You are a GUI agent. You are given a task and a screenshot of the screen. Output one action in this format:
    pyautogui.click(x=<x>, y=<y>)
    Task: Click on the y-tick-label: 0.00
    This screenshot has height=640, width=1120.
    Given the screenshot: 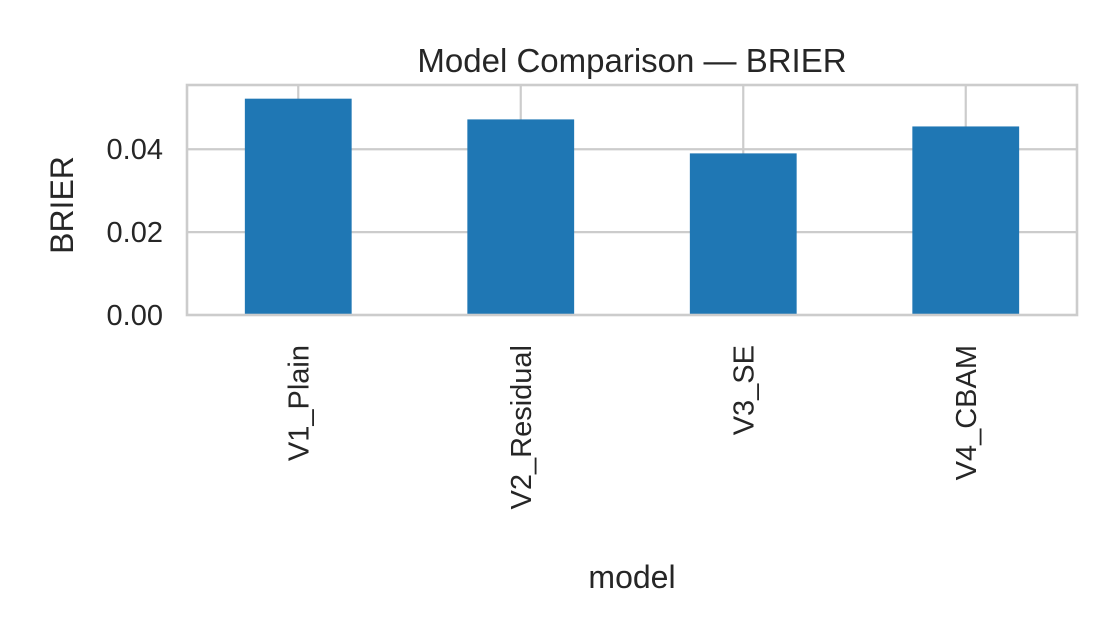 What is the action you would take?
    pyautogui.click(x=135, y=316)
    